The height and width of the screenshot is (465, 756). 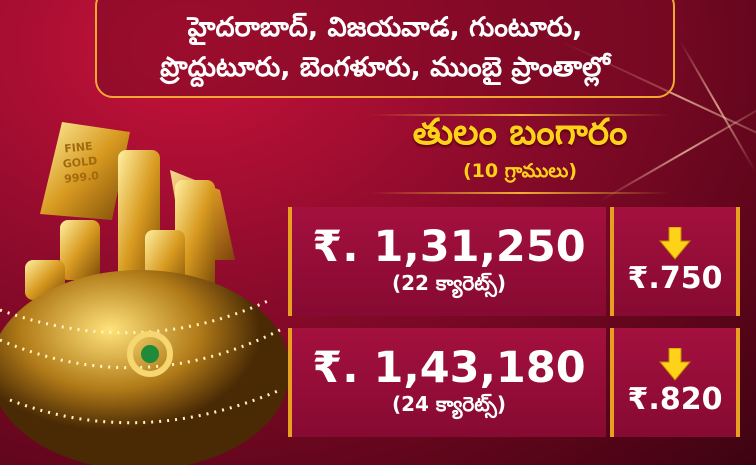 I want to click on rate-row-22k: ₹. 1,31,250 (22 క్యారెట్స్) ₹.750, so click(x=514, y=261).